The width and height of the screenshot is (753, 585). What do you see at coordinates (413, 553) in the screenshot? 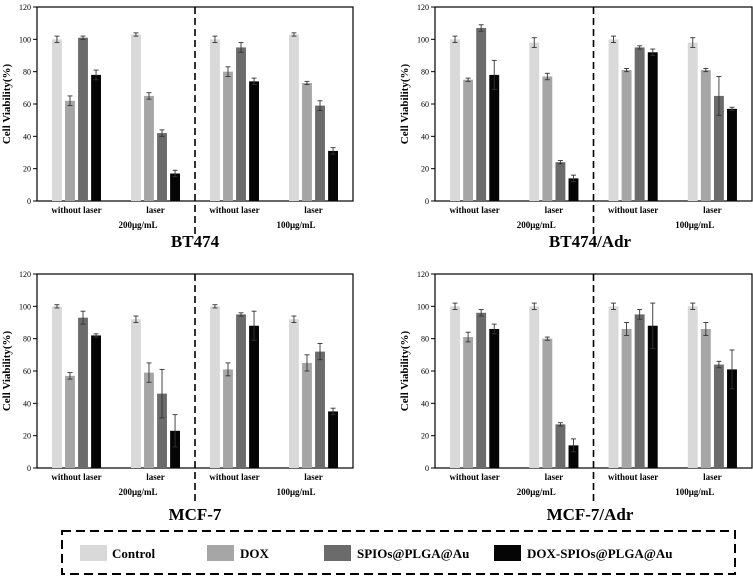
I see `legend-entry: SPIOs@PLGA@Au` at bounding box center [413, 553].